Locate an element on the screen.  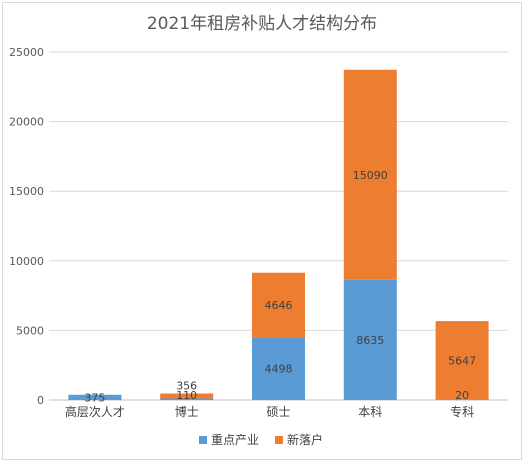
data-label: 375 is located at coordinates (94, 397).